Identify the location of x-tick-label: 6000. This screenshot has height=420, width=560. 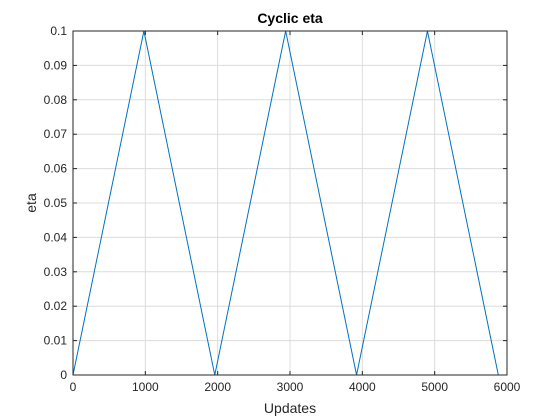
(507, 387).